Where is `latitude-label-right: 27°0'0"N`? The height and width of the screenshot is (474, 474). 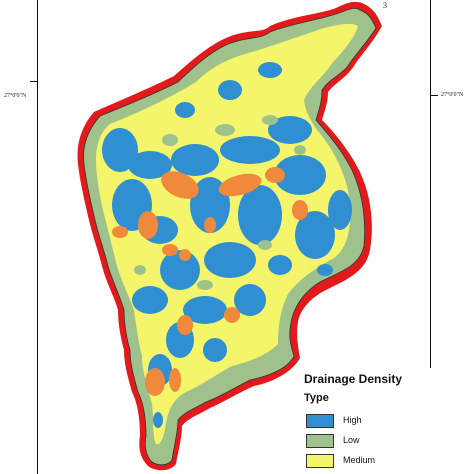 latitude-label-right: 27°0'0"N is located at coordinates (452, 95).